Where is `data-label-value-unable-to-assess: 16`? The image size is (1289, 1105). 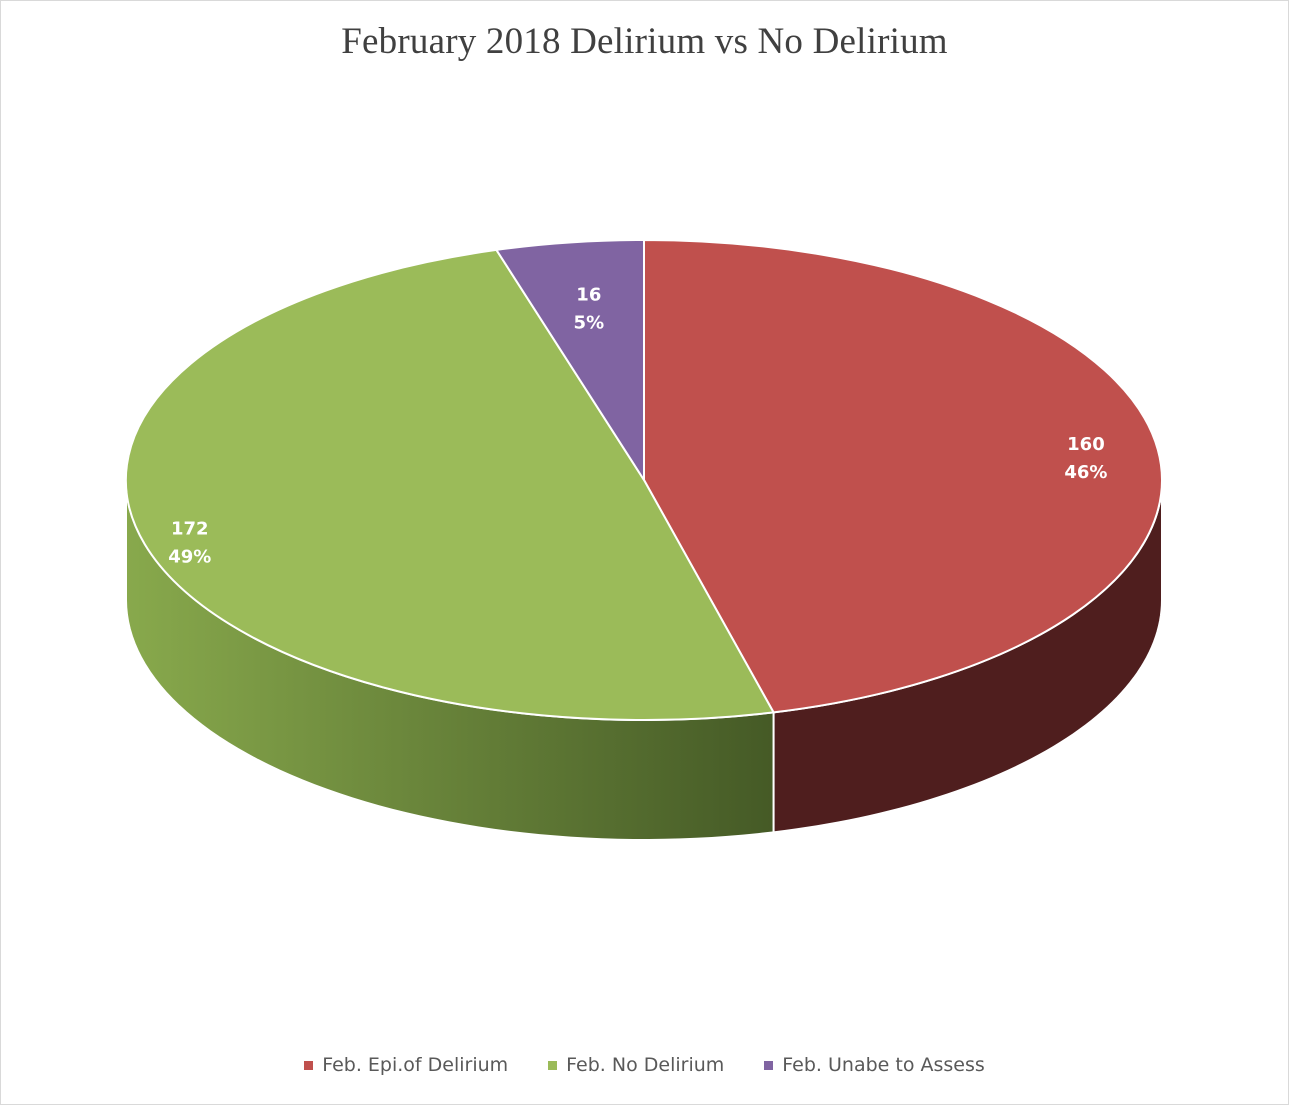 data-label-value-unable-to-assess: 16 is located at coordinates (588, 294).